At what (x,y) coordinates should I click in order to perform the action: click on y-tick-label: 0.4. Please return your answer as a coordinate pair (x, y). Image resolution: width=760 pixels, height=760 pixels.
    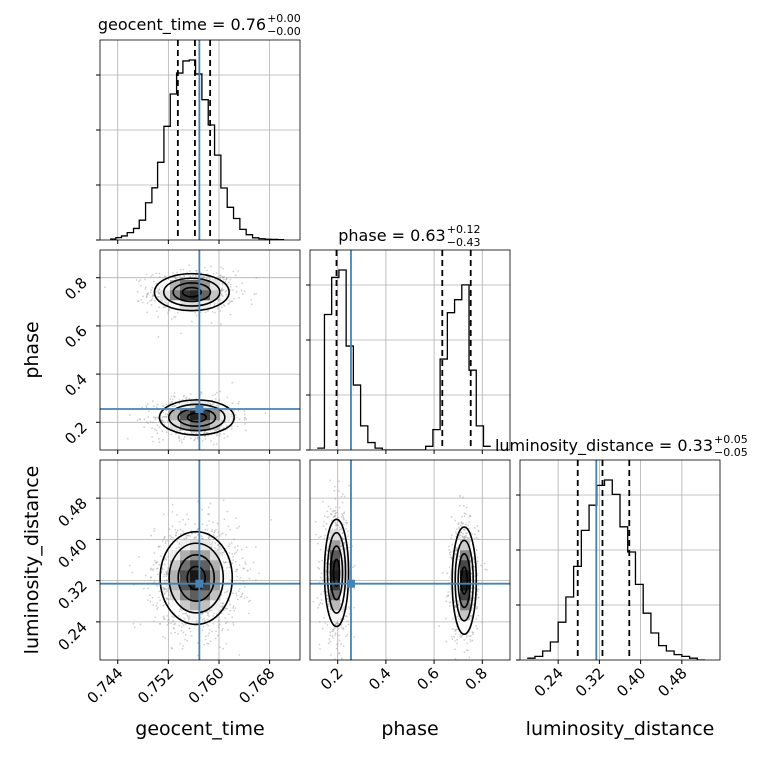
    Looking at the image, I should click on (76, 385).